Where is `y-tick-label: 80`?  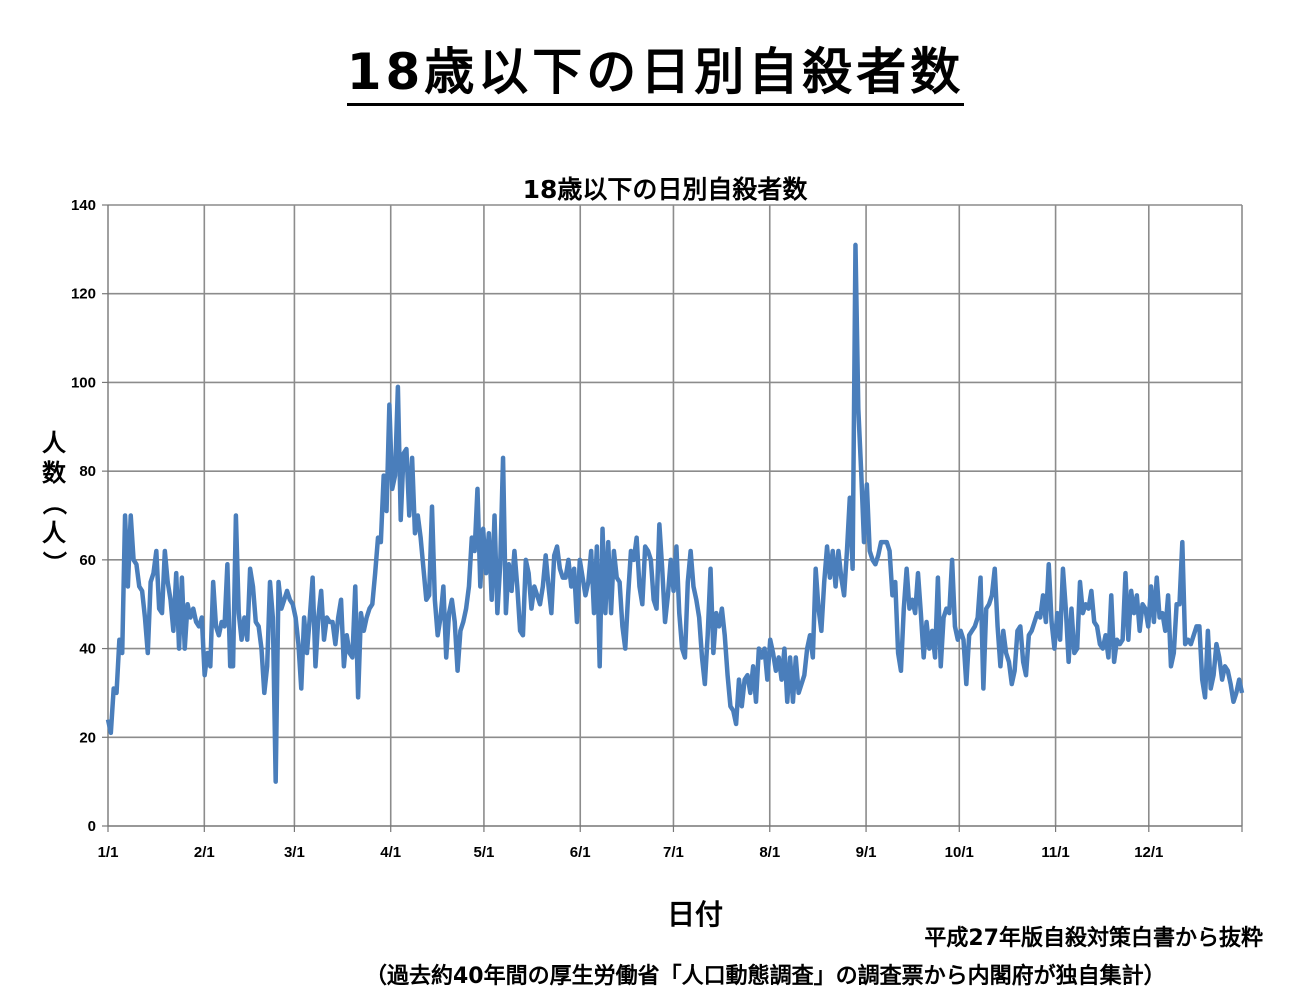 y-tick-label: 80 is located at coordinates (87, 471).